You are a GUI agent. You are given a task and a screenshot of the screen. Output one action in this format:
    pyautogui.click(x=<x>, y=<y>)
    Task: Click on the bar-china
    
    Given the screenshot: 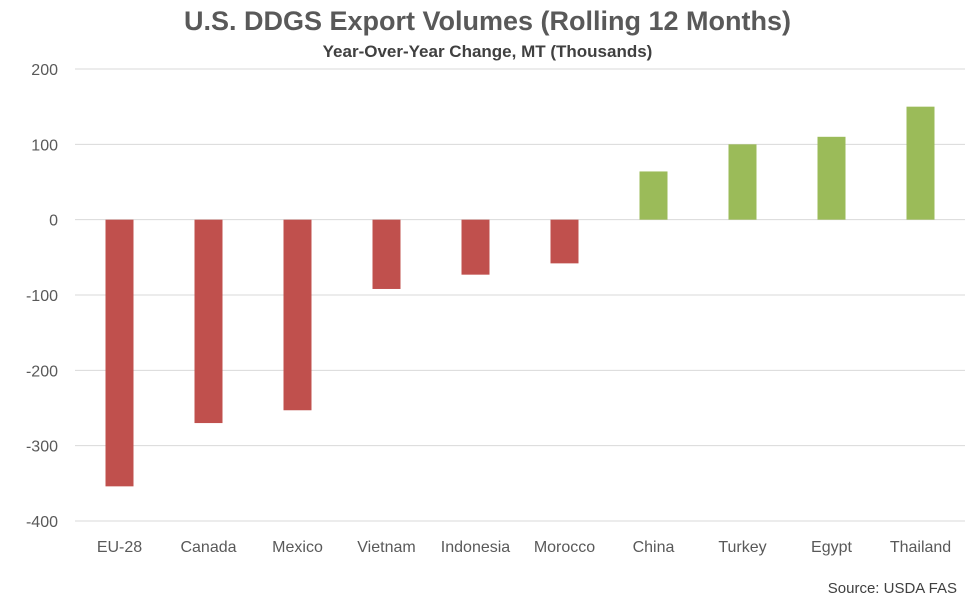 What is the action you would take?
    pyautogui.click(x=653, y=195)
    